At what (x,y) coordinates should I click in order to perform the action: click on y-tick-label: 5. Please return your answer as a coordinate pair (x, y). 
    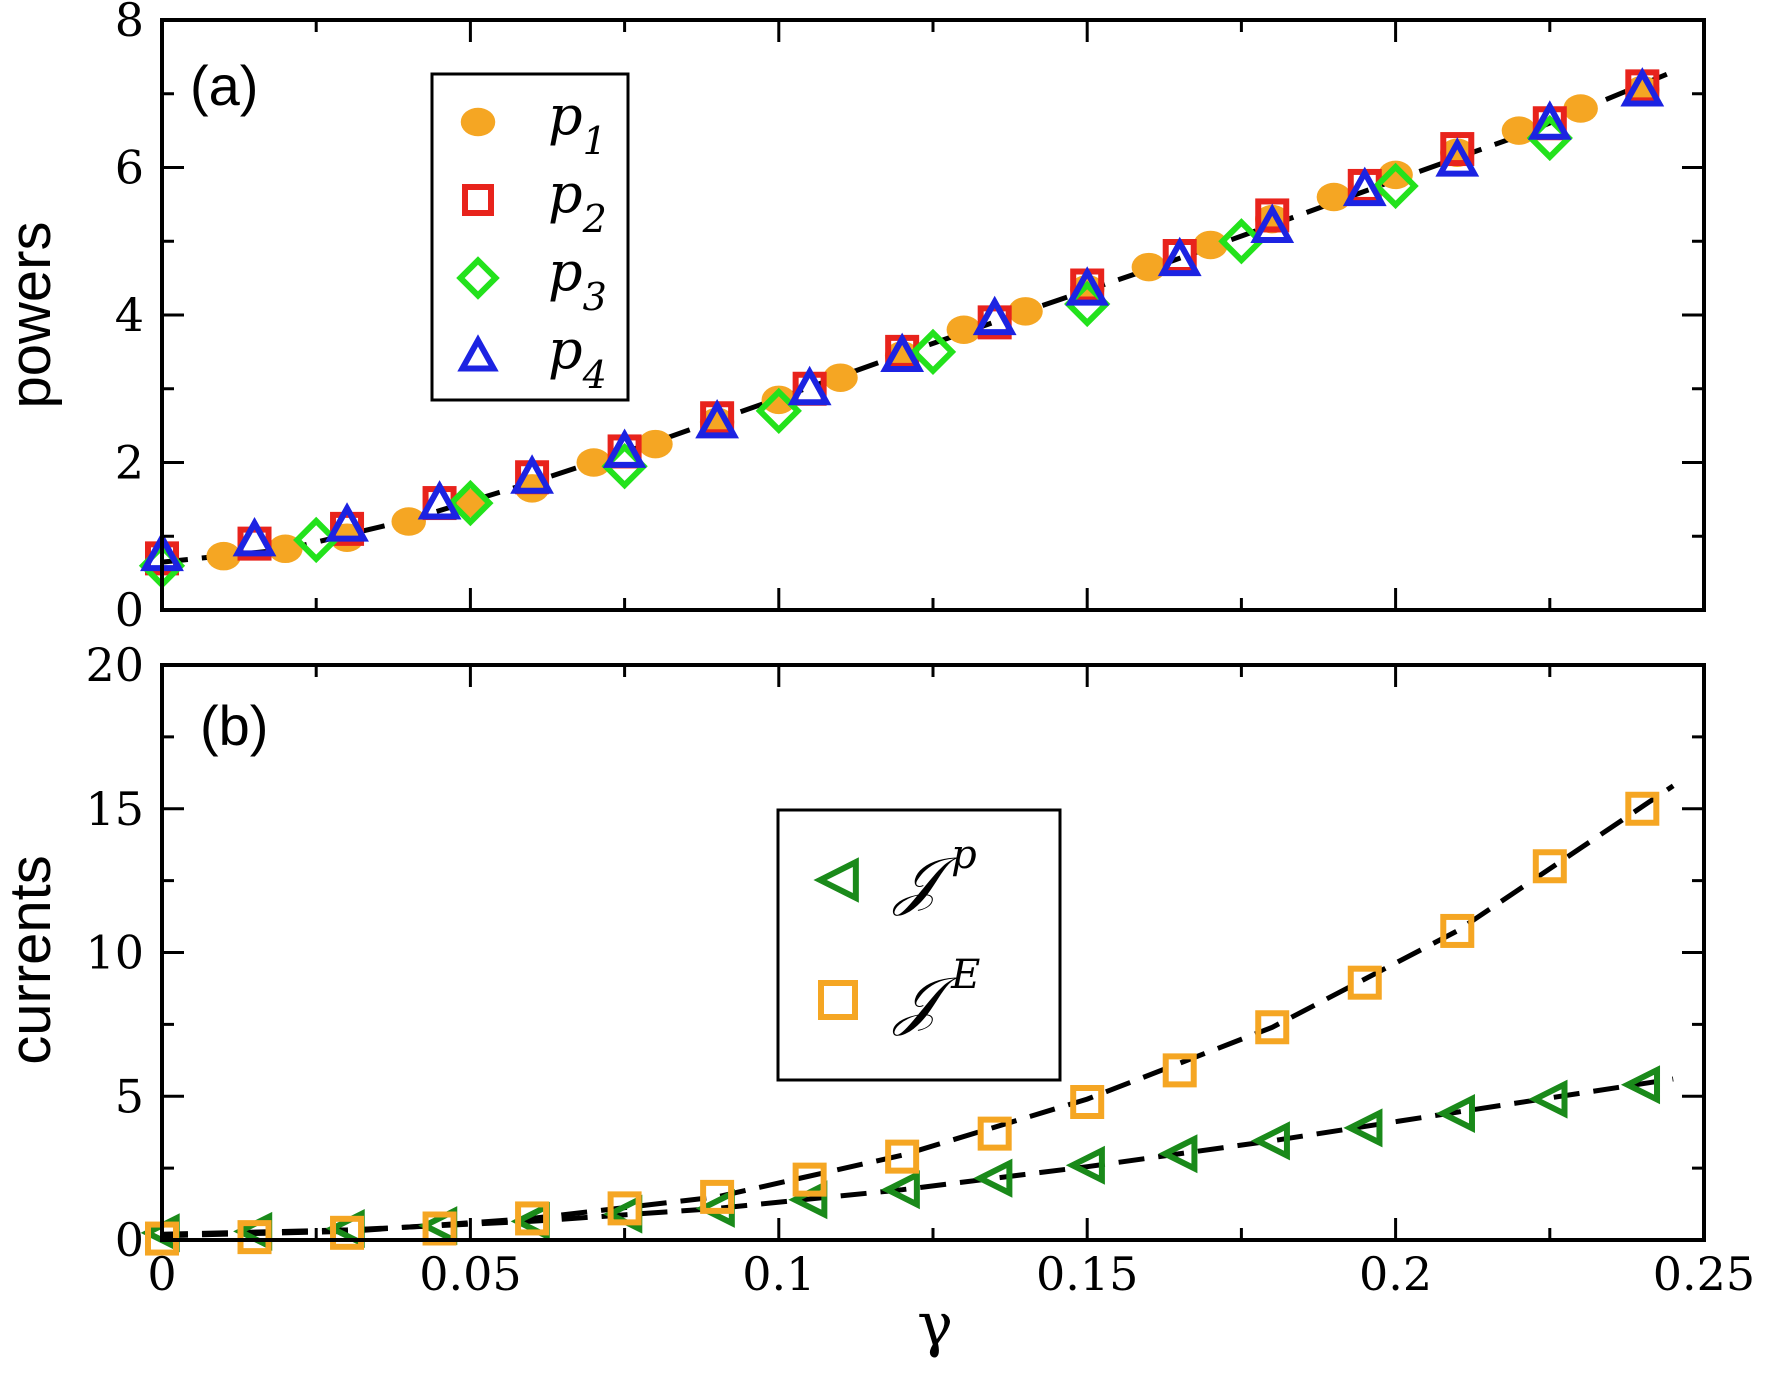
    Looking at the image, I should click on (129, 1096).